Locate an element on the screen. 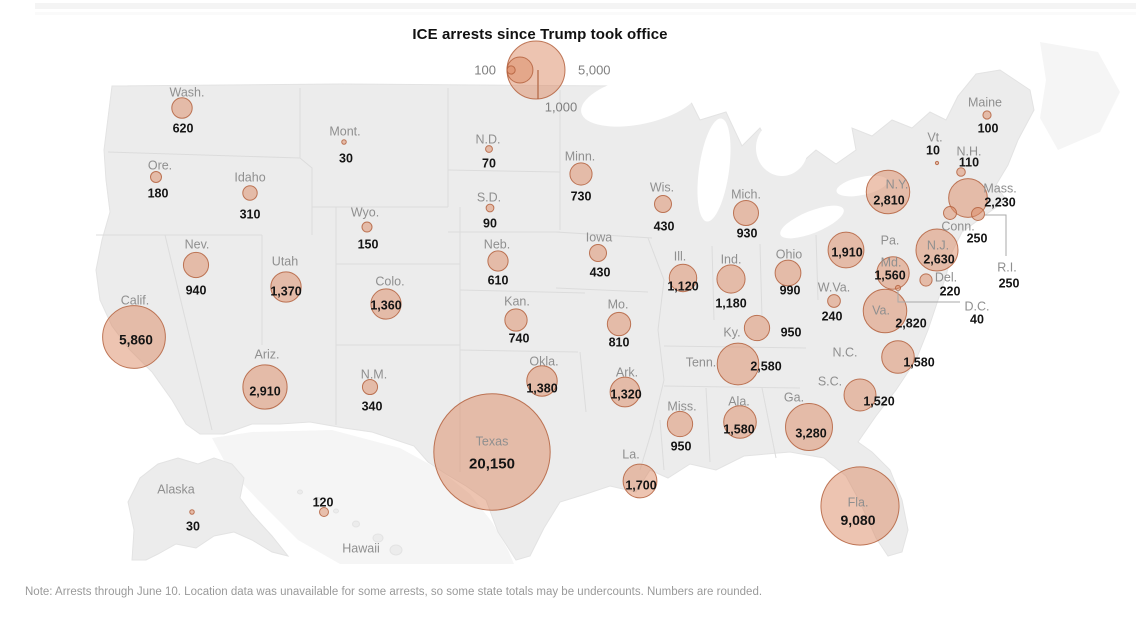 The image size is (1136, 624). bubble-ind is located at coordinates (731, 279).